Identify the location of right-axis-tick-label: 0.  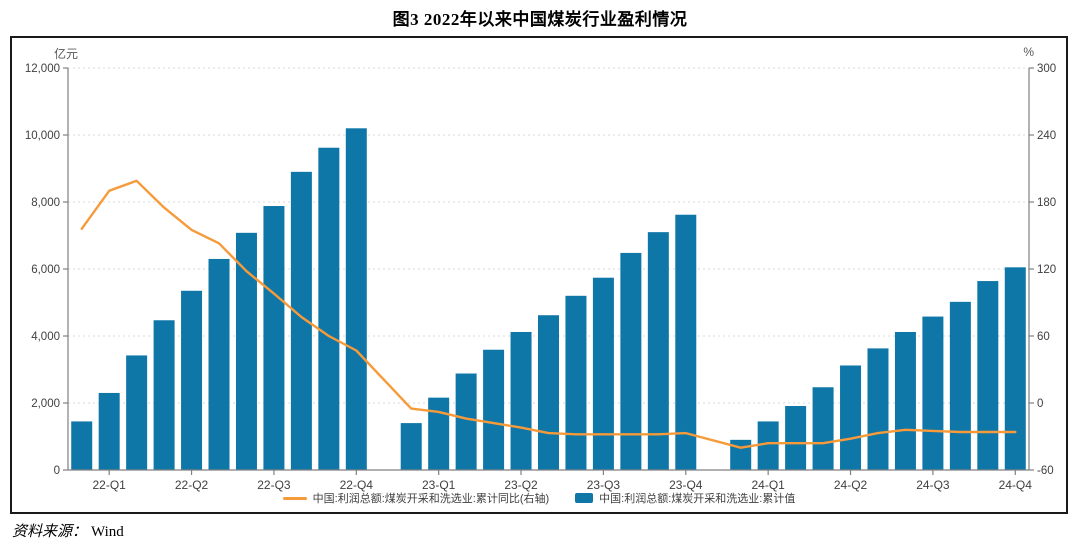
(1040, 404).